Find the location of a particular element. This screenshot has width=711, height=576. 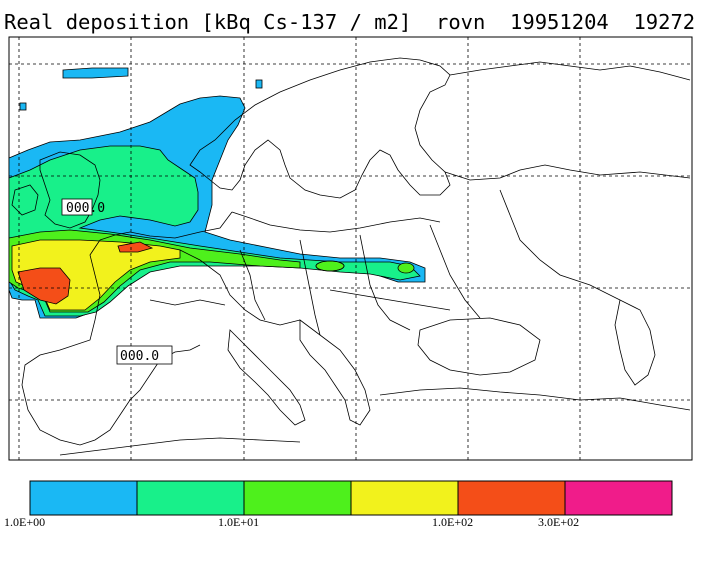

value-label-south-group: 000.0 is located at coordinates (144, 355).